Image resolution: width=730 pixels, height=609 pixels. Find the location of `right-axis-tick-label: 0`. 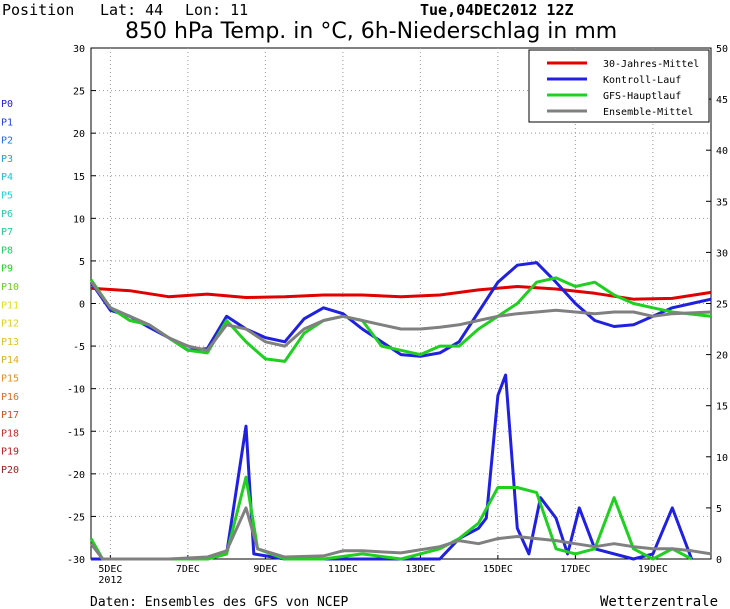

right-axis-tick-label: 0 is located at coordinates (719, 560).